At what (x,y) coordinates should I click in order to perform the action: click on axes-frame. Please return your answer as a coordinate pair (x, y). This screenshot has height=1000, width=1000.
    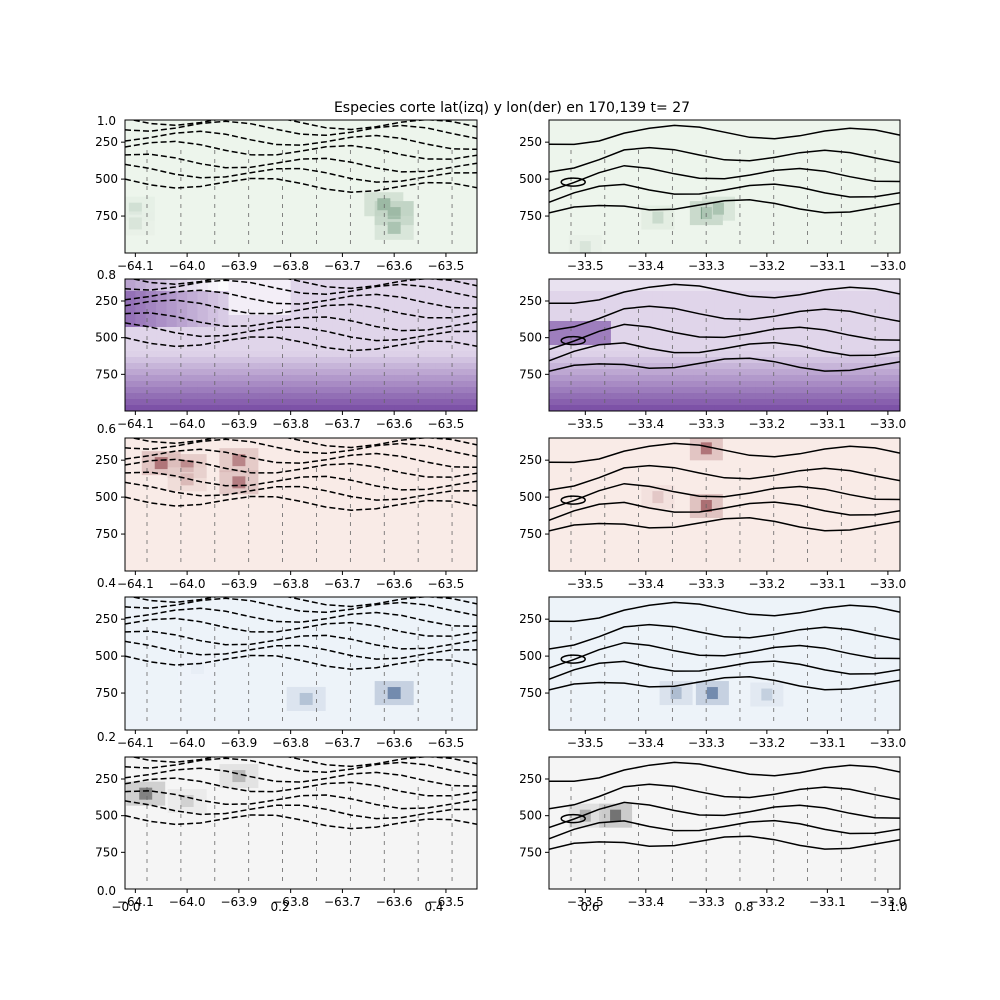
    Looking at the image, I should click on (301, 186).